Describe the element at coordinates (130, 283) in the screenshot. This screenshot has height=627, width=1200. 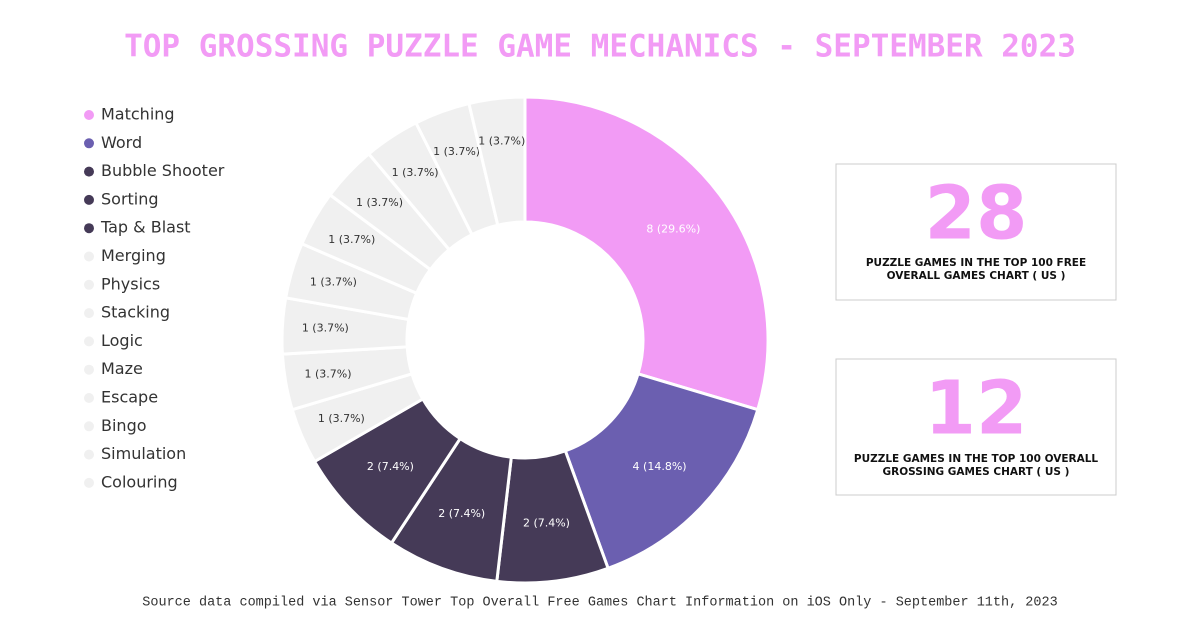
I see `legend-label: Physics` at that location.